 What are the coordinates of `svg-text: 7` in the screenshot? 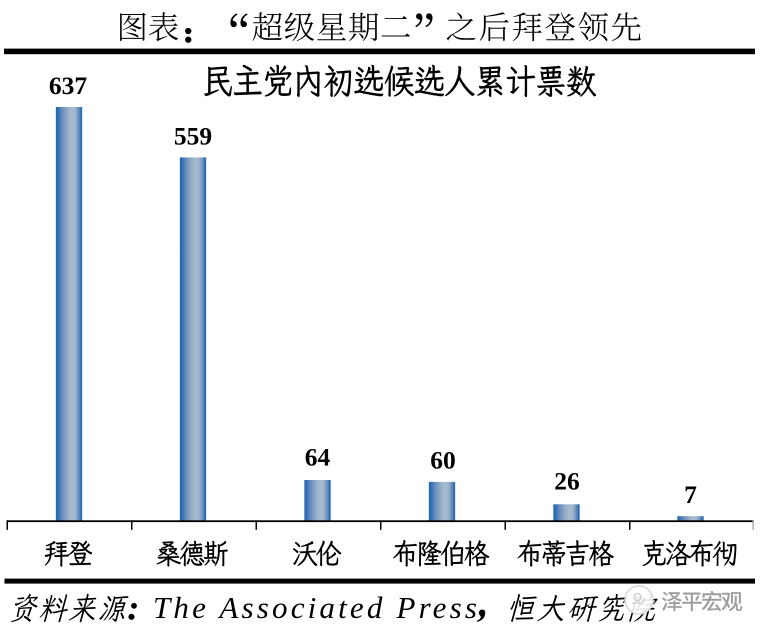 It's located at (690, 494).